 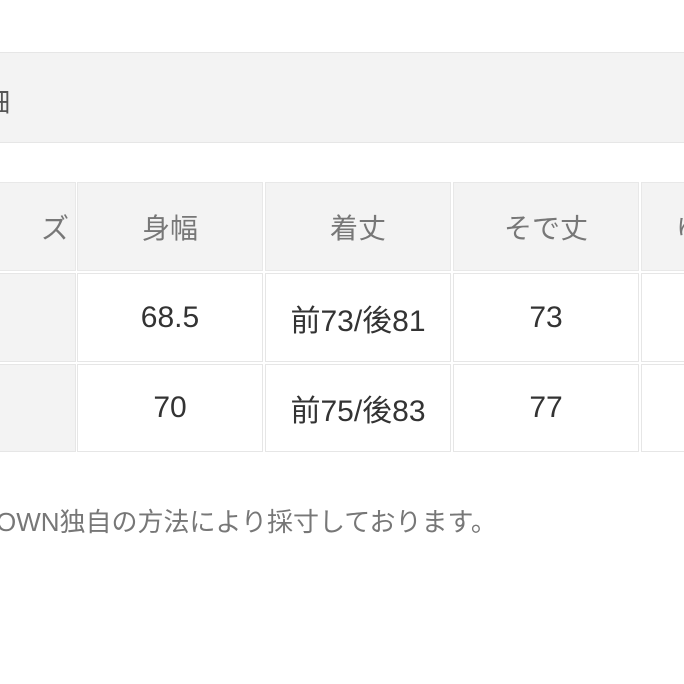 What do you see at coordinates (170, 408) in the screenshot?
I see `table-cell: 70` at bounding box center [170, 408].